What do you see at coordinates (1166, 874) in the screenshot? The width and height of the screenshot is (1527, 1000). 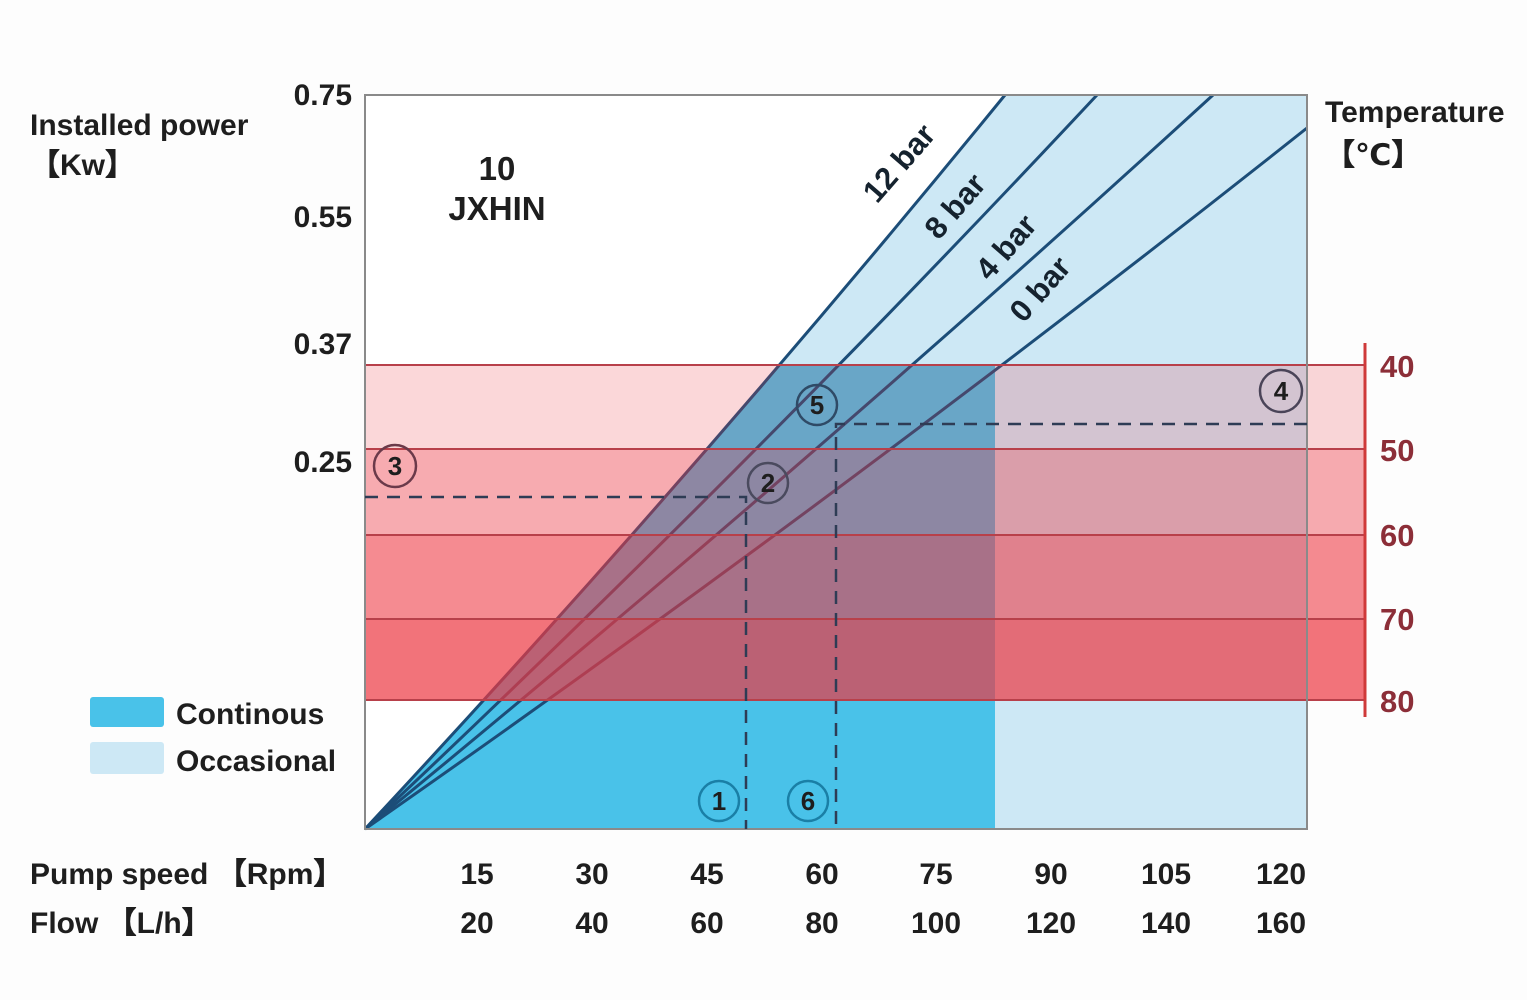 I see `pump-speed-tick-105: 105` at bounding box center [1166, 874].